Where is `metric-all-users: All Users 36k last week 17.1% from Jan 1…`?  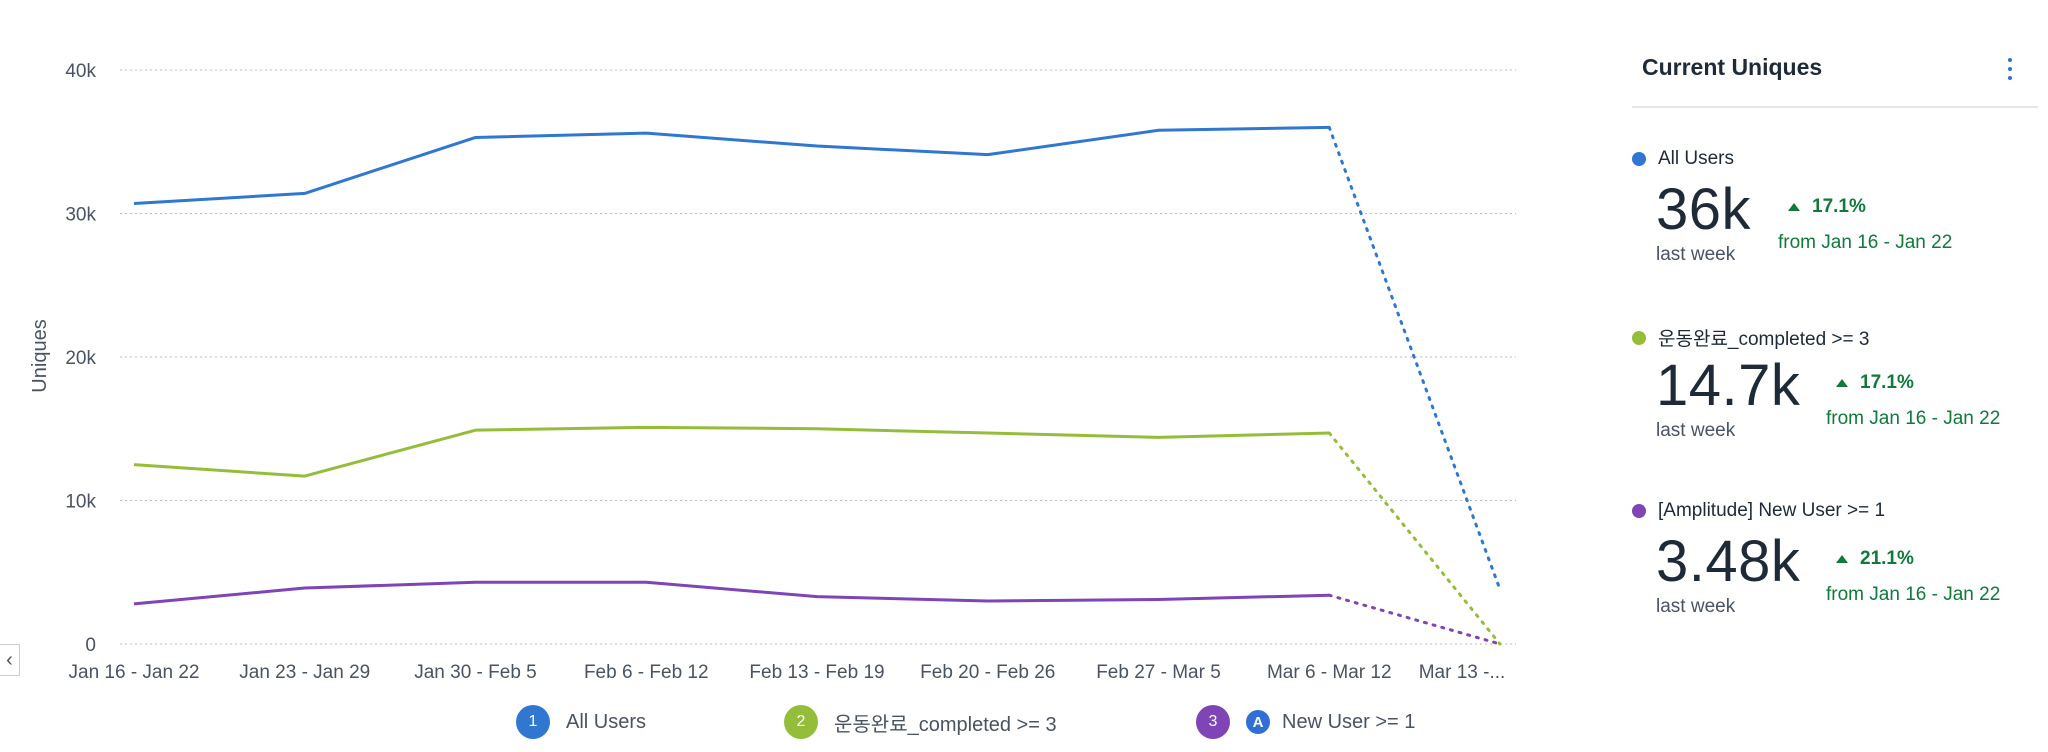
metric-all-users: All Users 36k last week 17.1% from Jan 1… is located at coordinates (1835, 223).